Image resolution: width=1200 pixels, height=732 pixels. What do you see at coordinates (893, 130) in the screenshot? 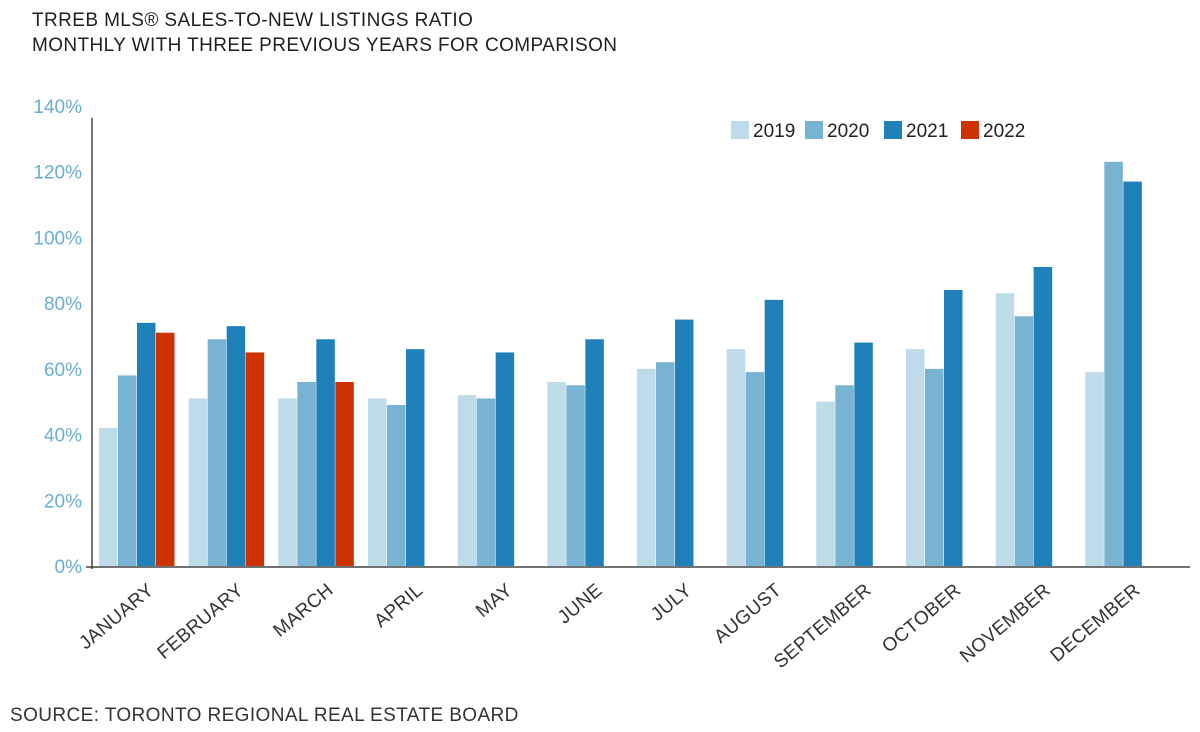
I see `legend-swatch-2021` at bounding box center [893, 130].